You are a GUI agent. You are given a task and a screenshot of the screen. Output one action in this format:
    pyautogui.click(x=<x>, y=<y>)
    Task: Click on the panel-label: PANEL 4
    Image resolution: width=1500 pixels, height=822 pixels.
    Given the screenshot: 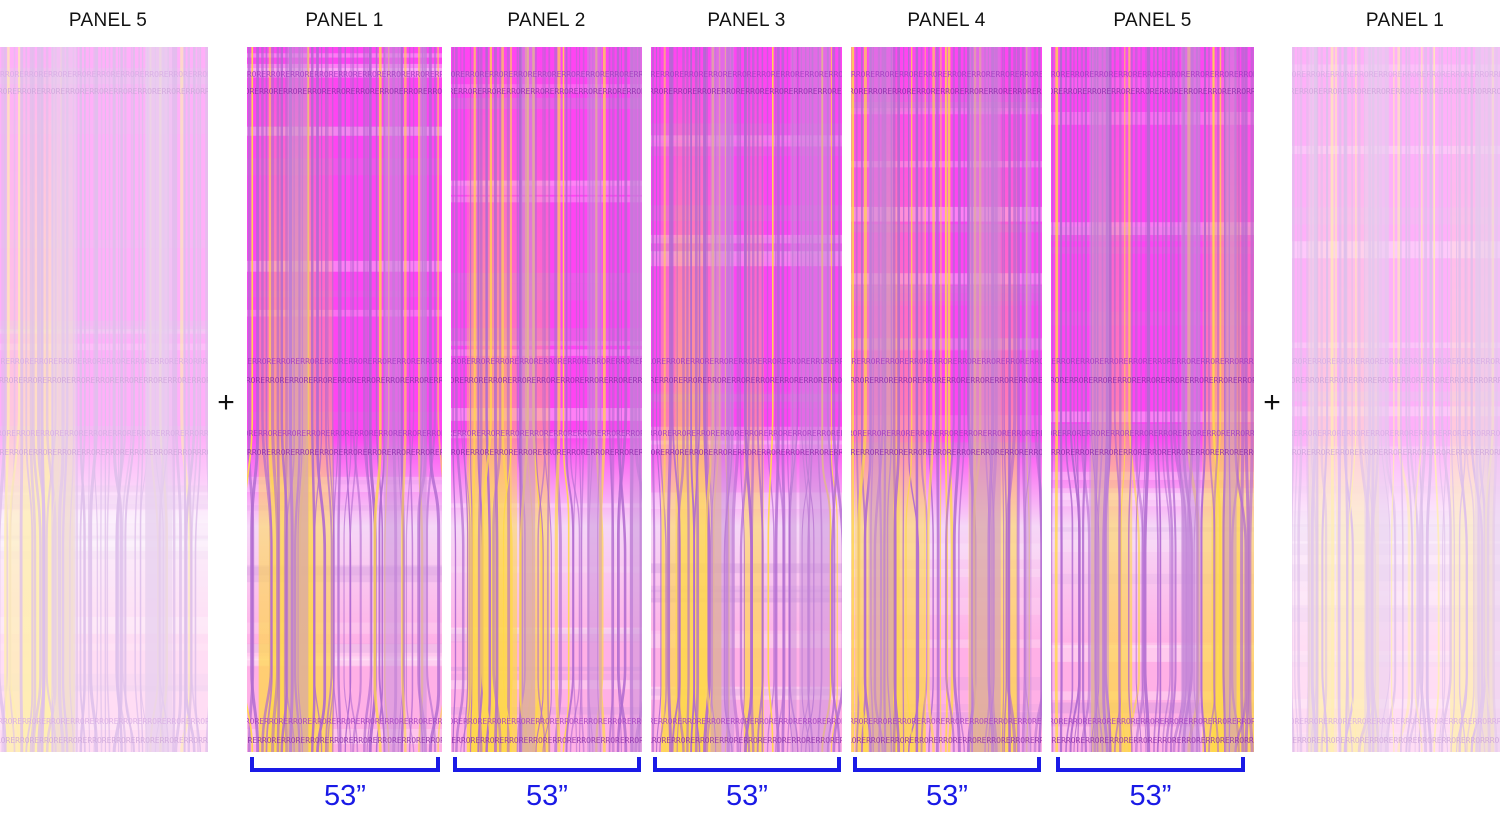 What is the action you would take?
    pyautogui.click(x=946, y=20)
    